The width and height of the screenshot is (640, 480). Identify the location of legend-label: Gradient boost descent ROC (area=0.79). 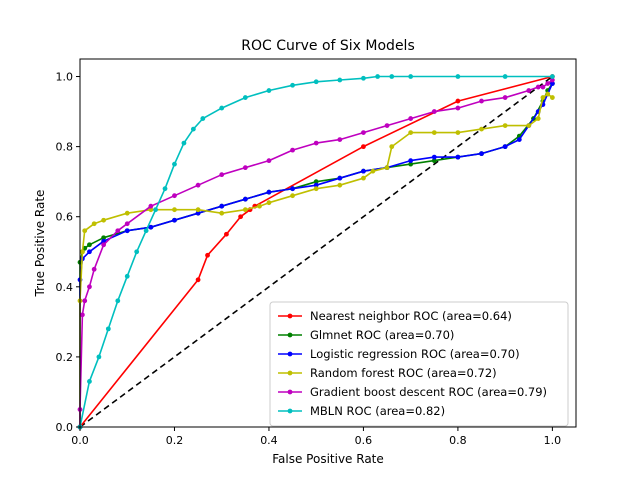
(428, 392).